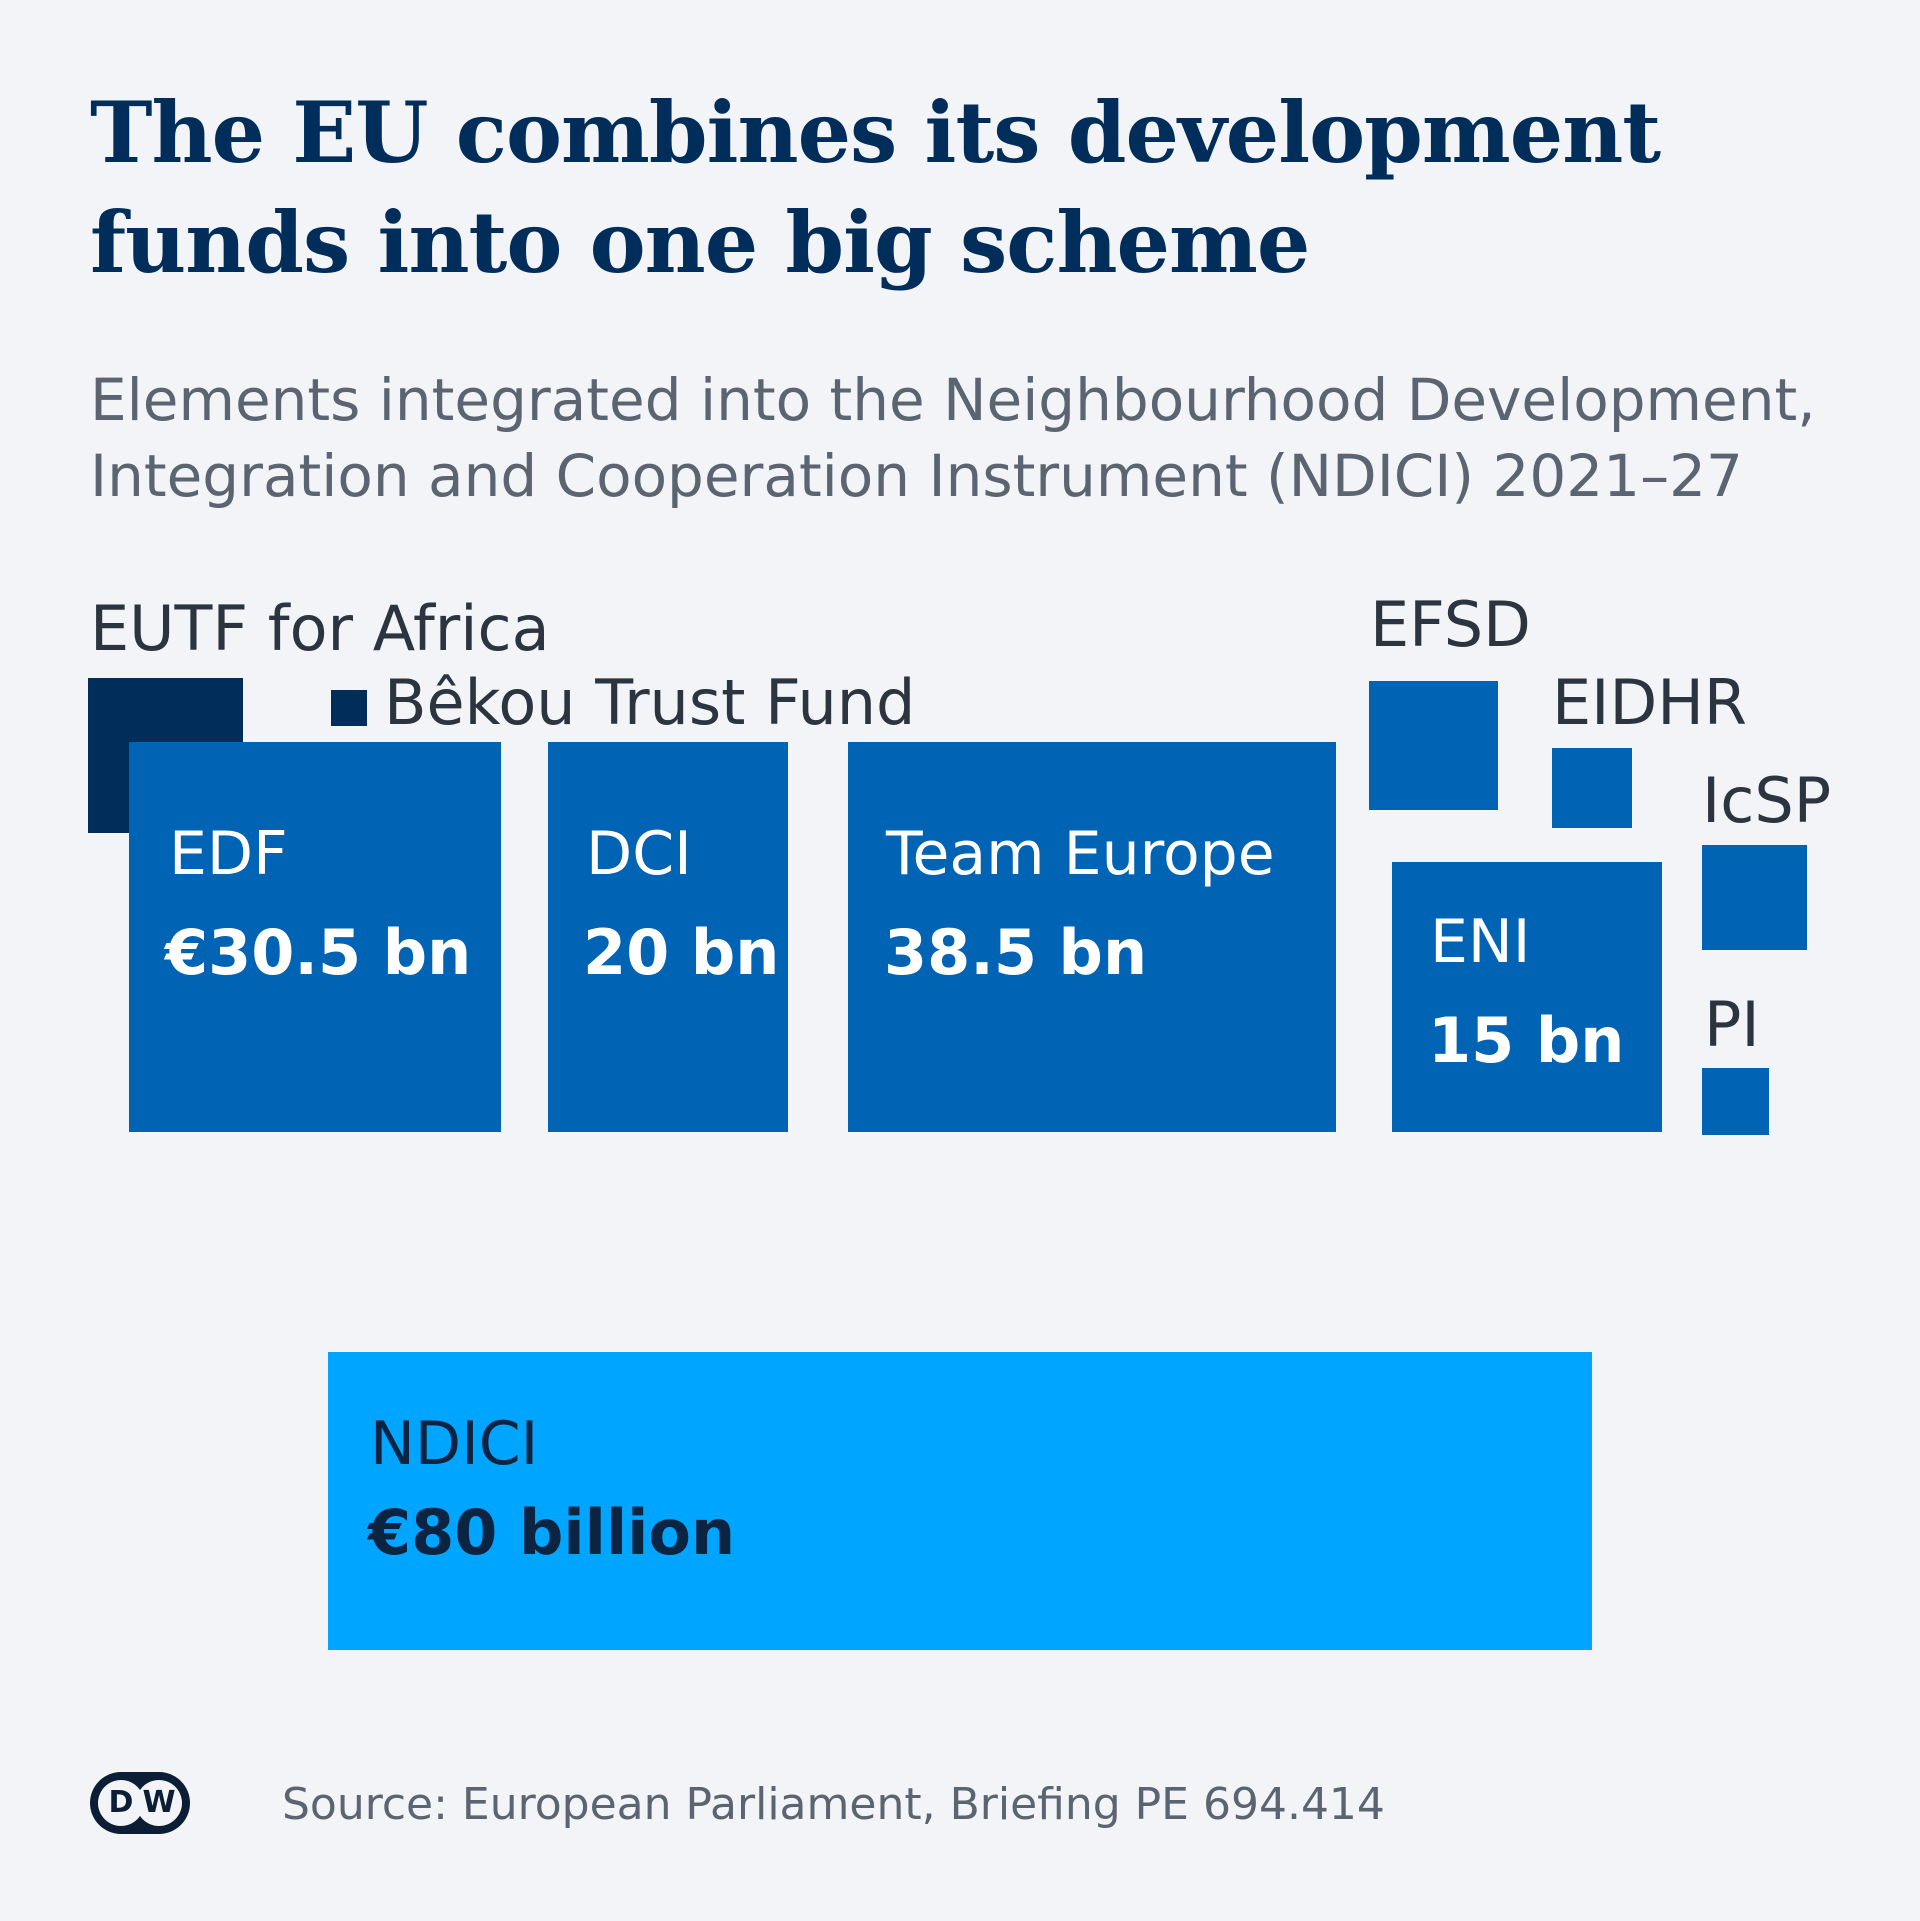  I want to click on icsp-label: IcSP, so click(1767, 800).